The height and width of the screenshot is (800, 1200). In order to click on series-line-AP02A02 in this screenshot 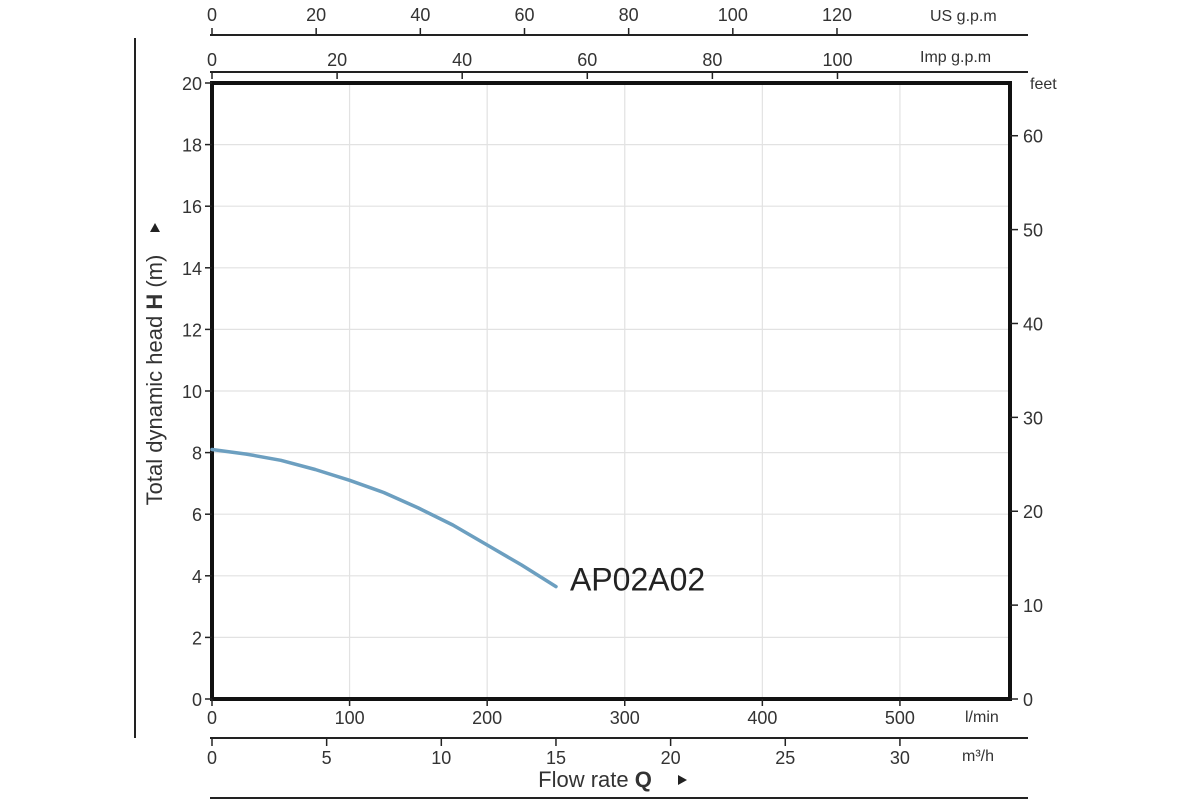, I will do `click(384, 518)`.